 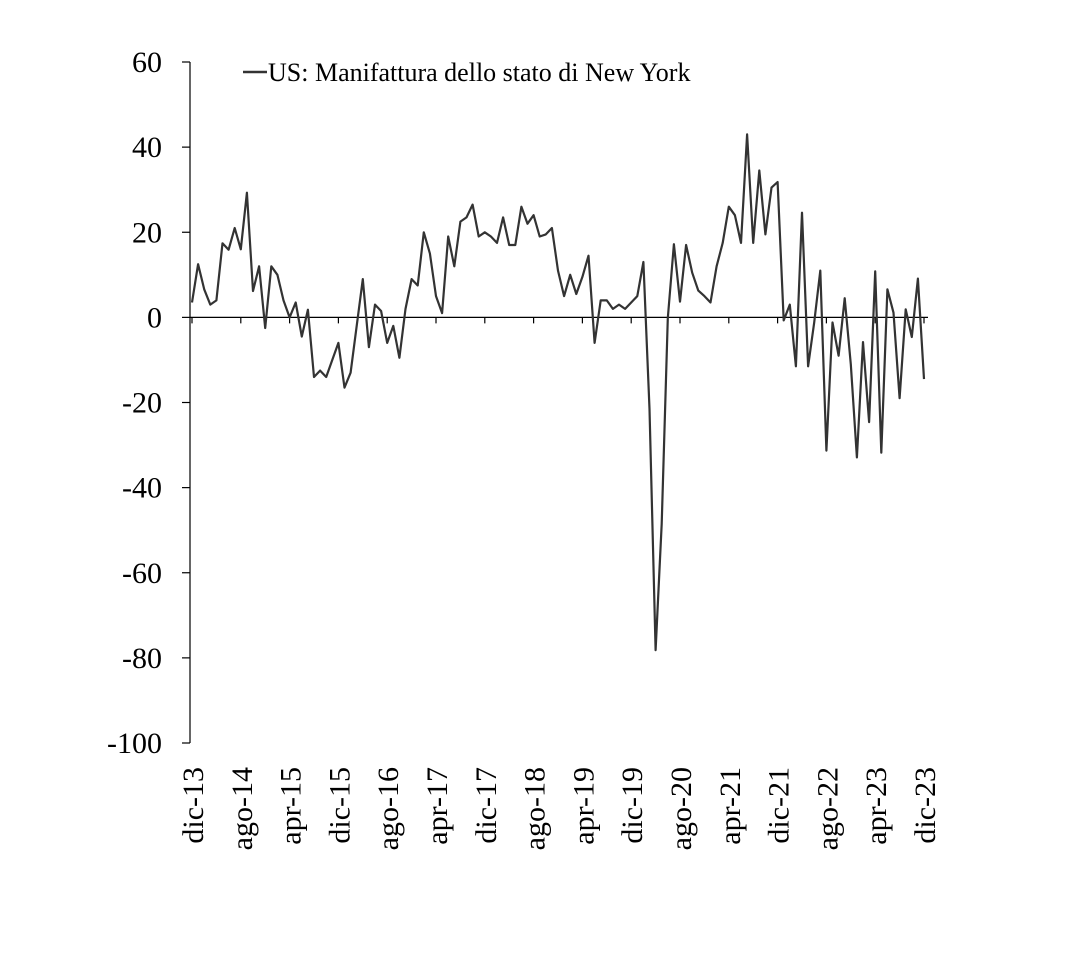 What do you see at coordinates (486, 805) in the screenshot?
I see `x-tick-label: dic-17` at bounding box center [486, 805].